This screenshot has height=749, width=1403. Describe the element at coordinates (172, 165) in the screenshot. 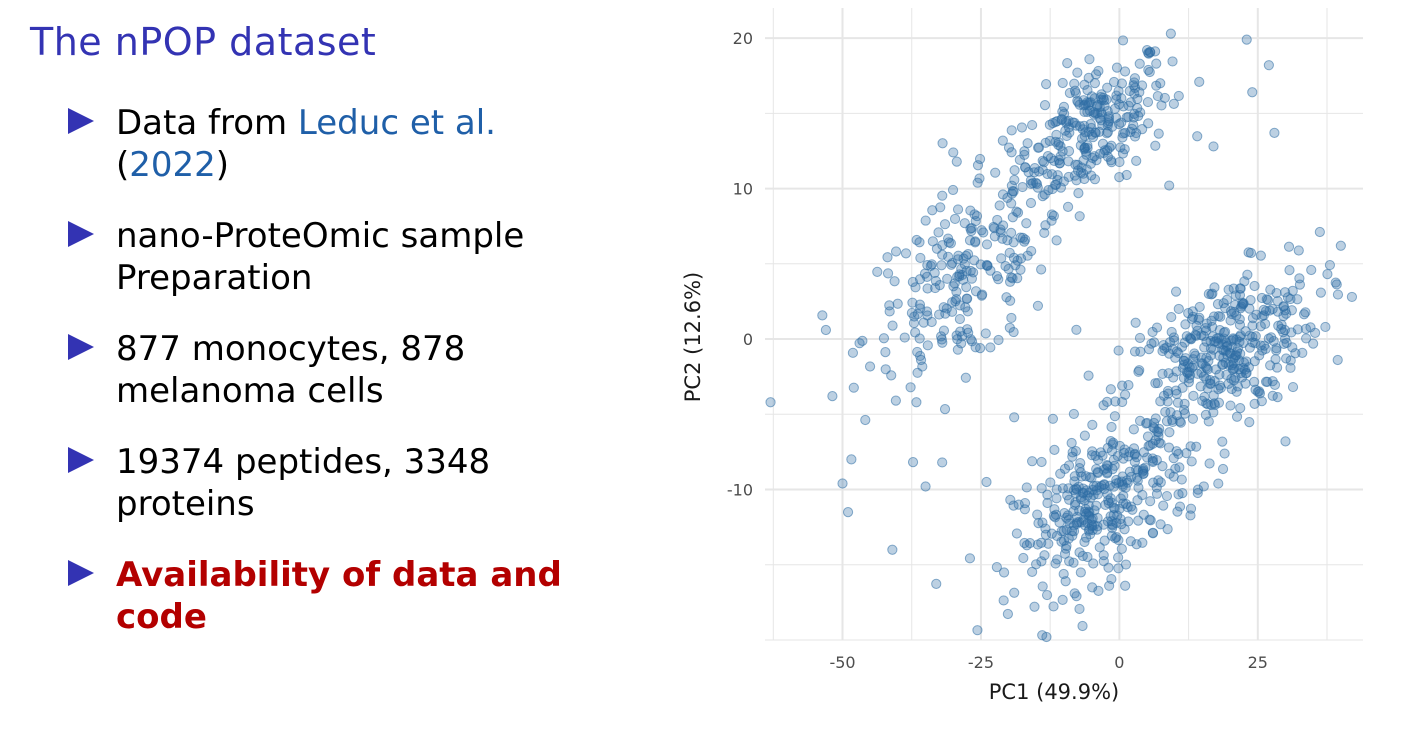

I see `citation-link: 2022` at that location.